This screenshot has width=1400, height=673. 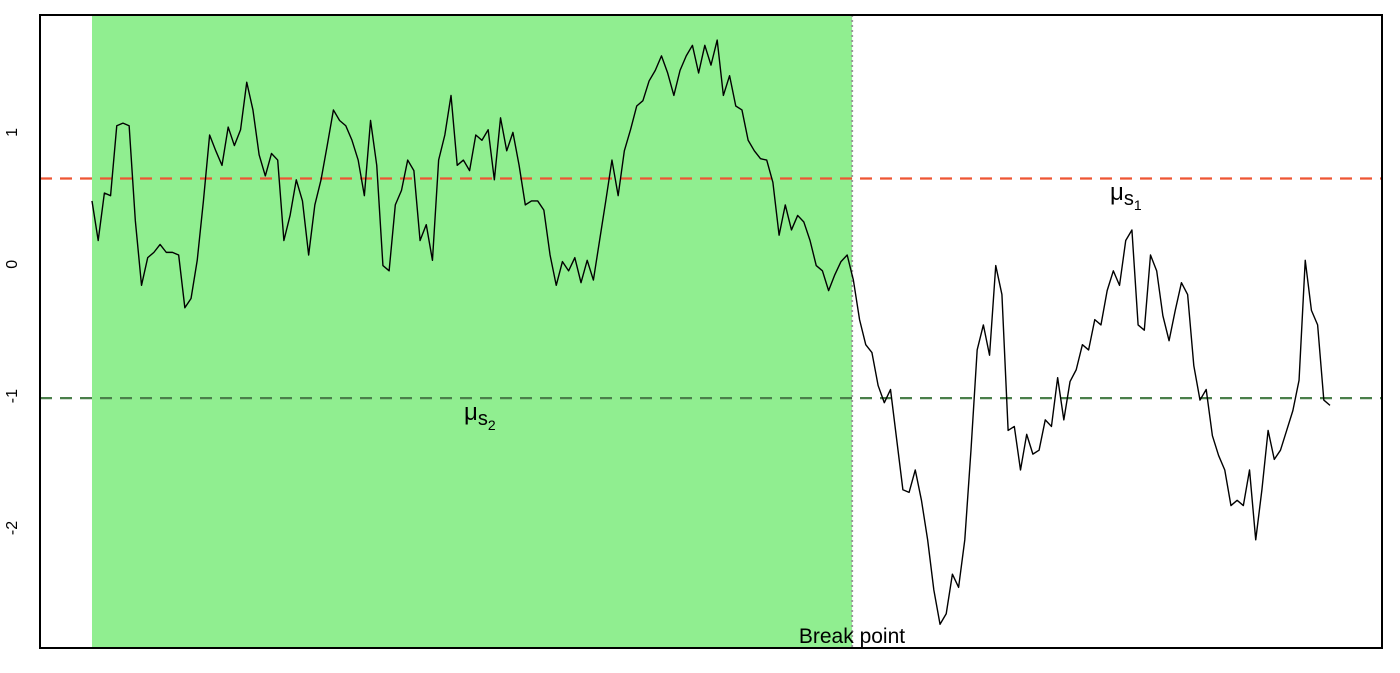 I want to click on mu-subsub: 2, so click(x=492, y=425).